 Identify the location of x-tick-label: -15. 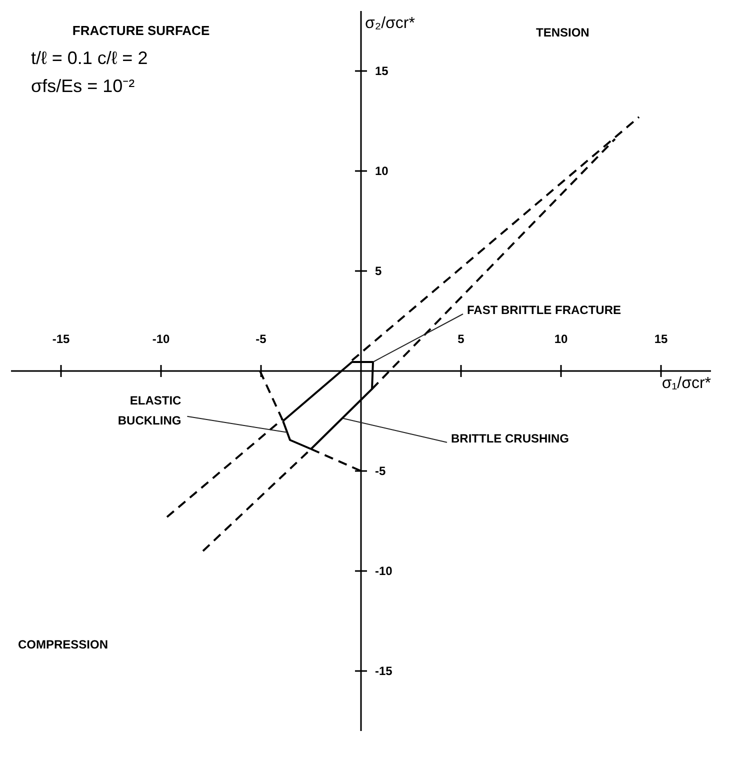
(61, 339).